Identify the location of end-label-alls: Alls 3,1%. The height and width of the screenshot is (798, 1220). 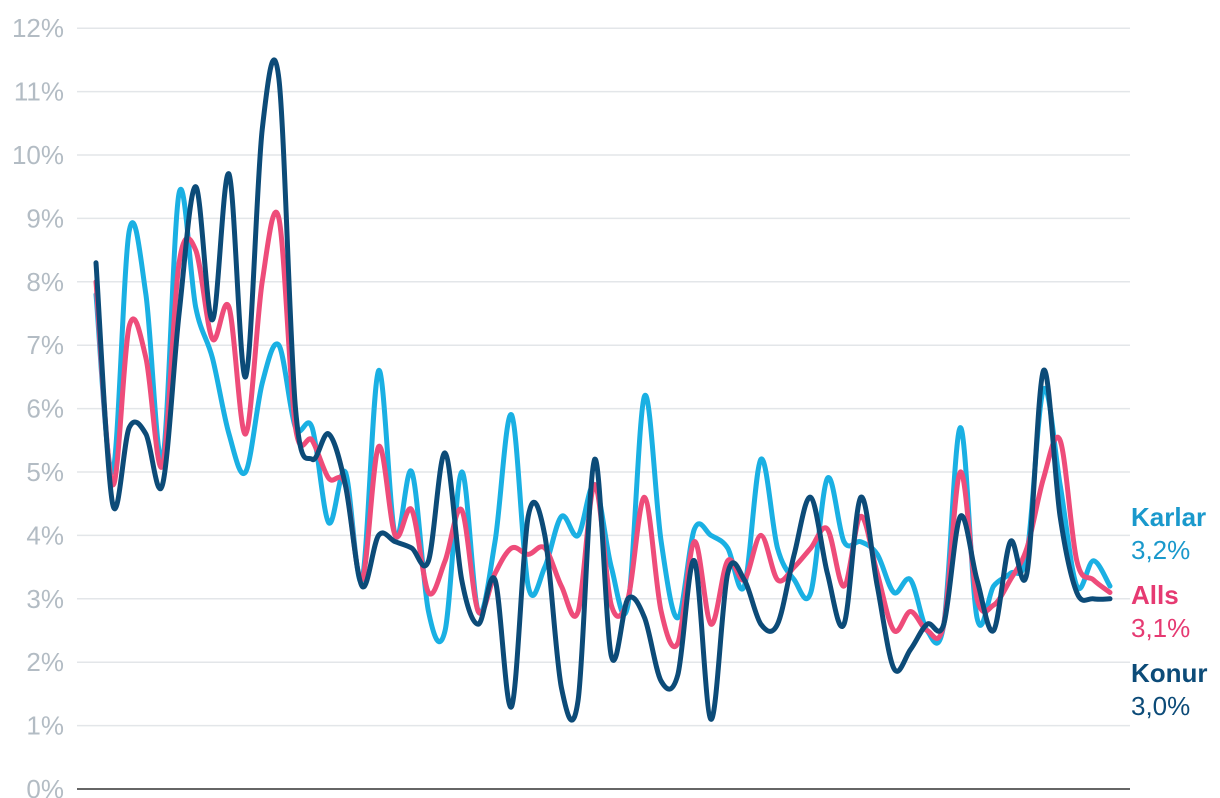
(1160, 611).